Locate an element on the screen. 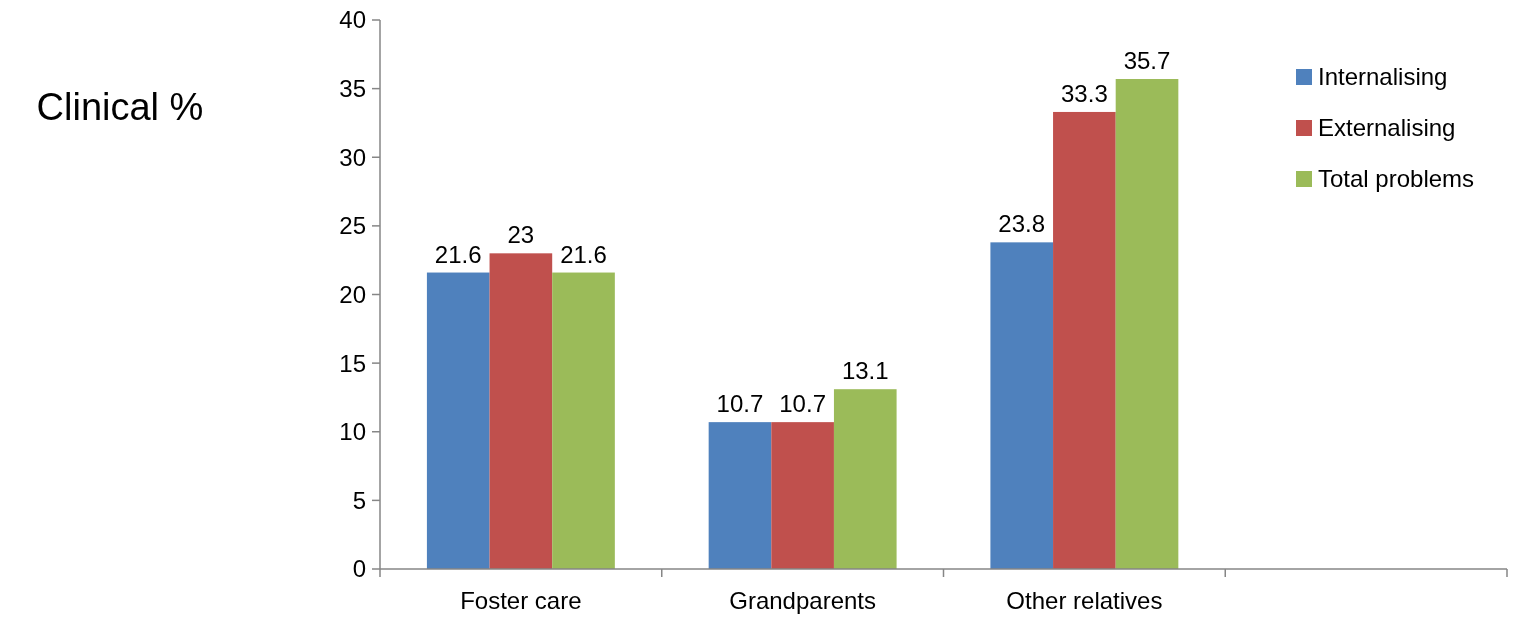 The width and height of the screenshot is (1534, 623). data-label: 35.7 is located at coordinates (1147, 61).